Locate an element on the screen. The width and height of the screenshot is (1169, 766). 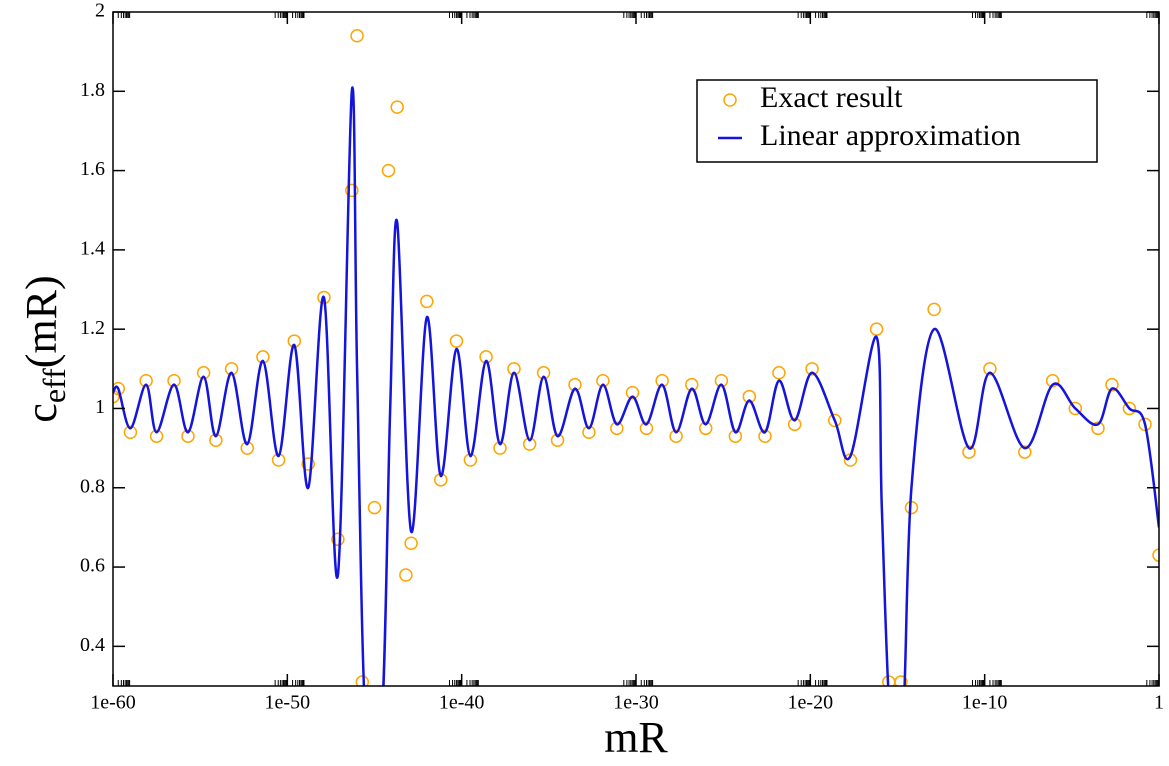
x-tick-label: 1e-20 is located at coordinates (811, 703).